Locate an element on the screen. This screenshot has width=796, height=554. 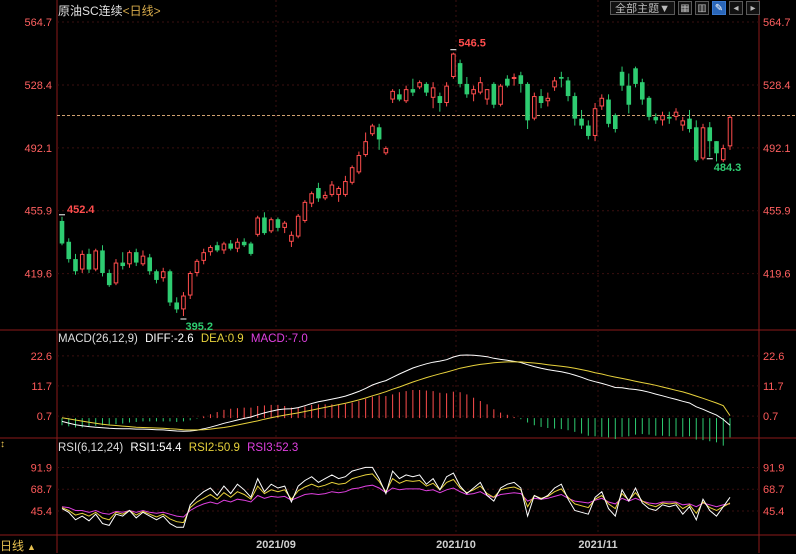
theme-dropdown: 全部主题▼ is located at coordinates (642, 8).